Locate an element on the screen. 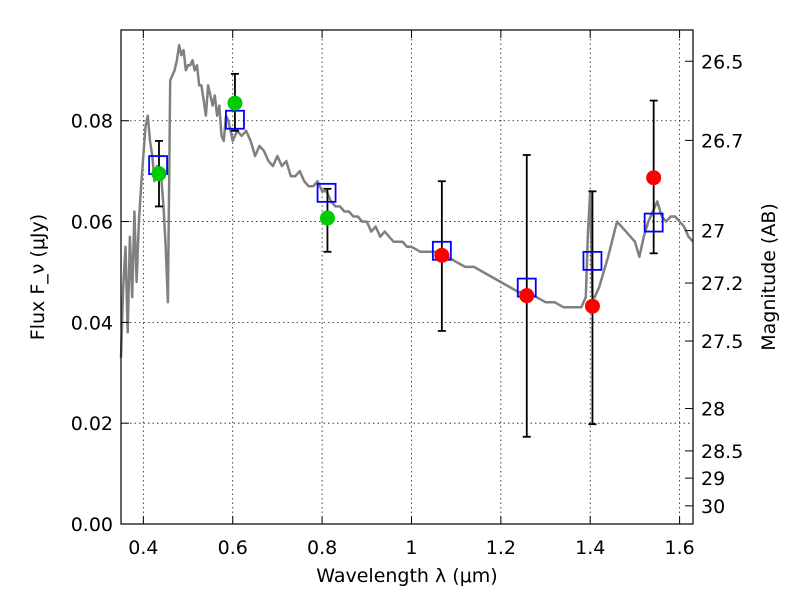  right-tick-label: 26.7 is located at coordinates (722, 141).